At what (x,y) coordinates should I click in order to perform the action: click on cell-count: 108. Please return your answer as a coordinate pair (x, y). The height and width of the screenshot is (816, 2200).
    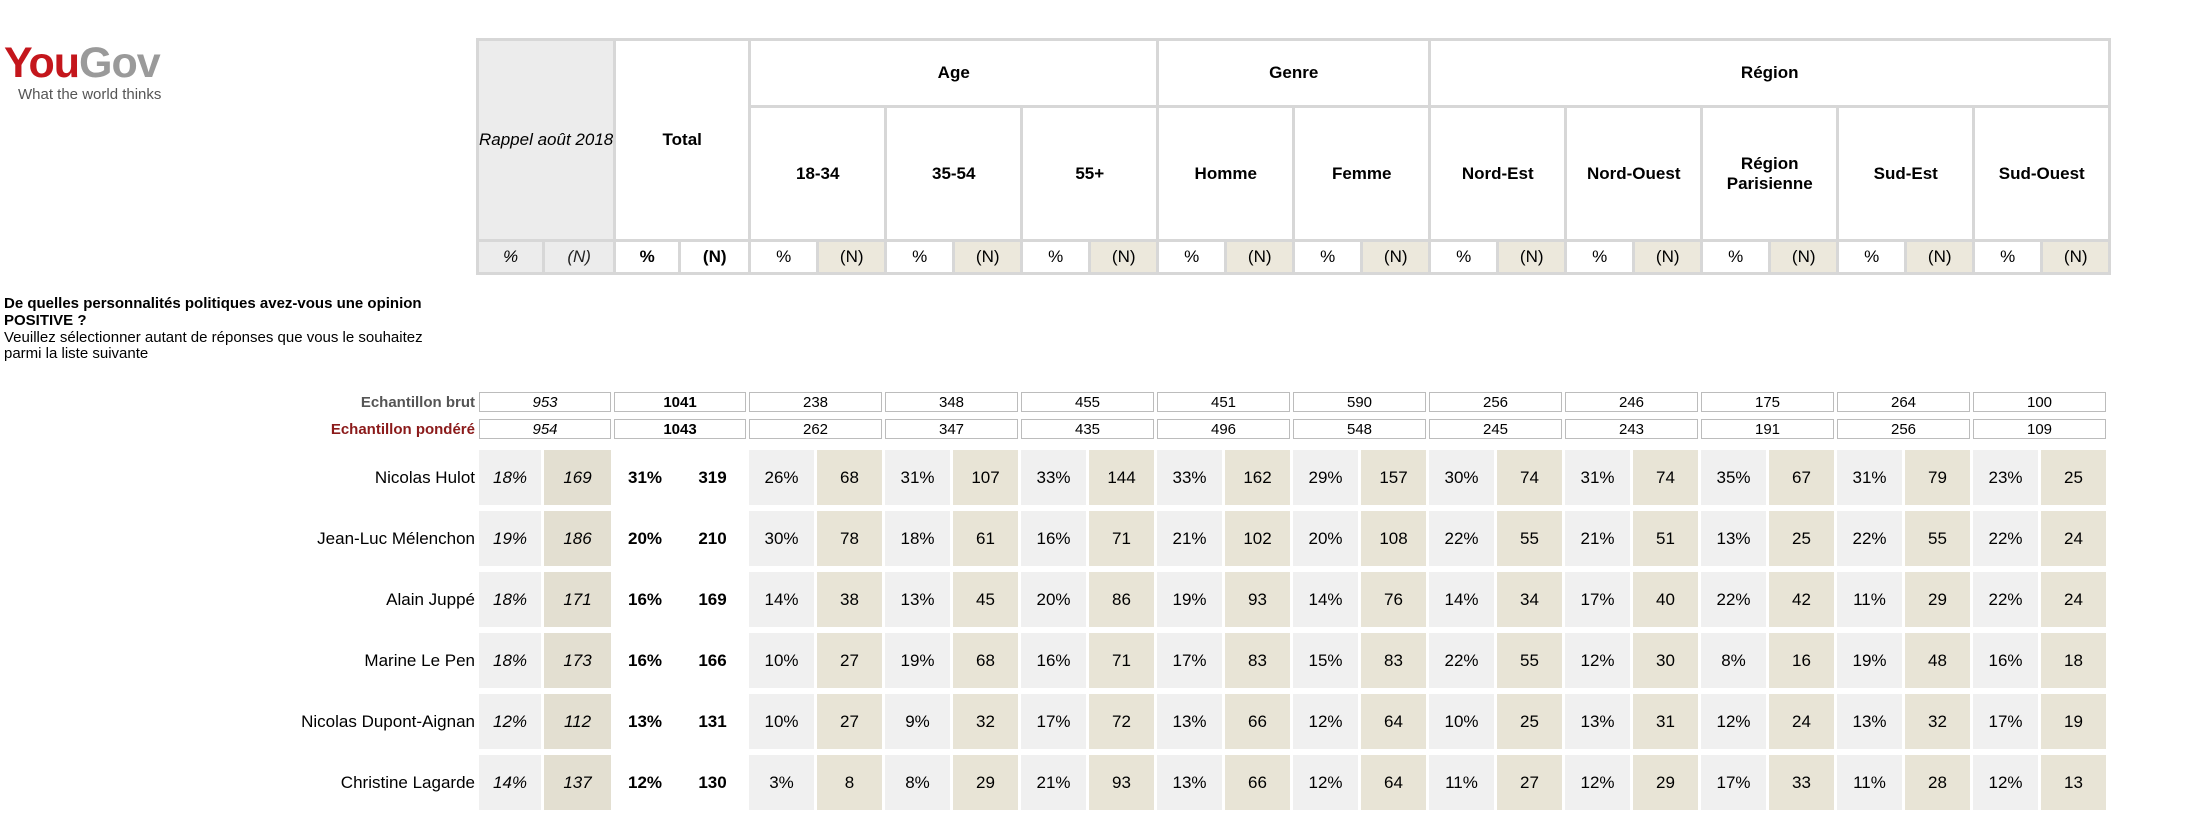
    Looking at the image, I should click on (1393, 538).